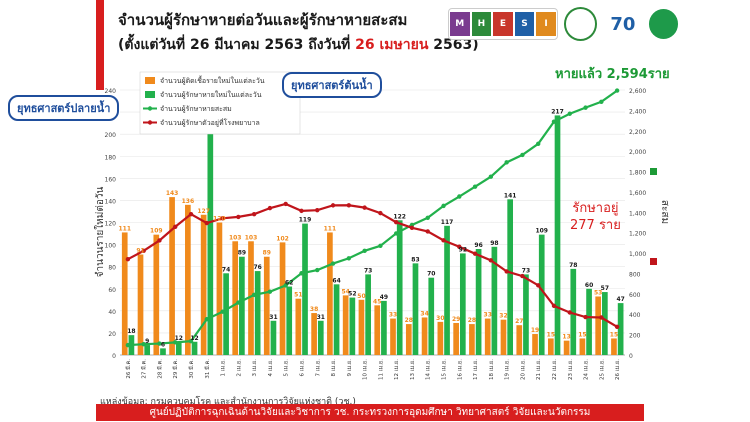 The width and height of the screenshot is (750, 422). What do you see at coordinates (172, 193) in the screenshot?
I see `data-label-new-cases: 143` at bounding box center [172, 193].